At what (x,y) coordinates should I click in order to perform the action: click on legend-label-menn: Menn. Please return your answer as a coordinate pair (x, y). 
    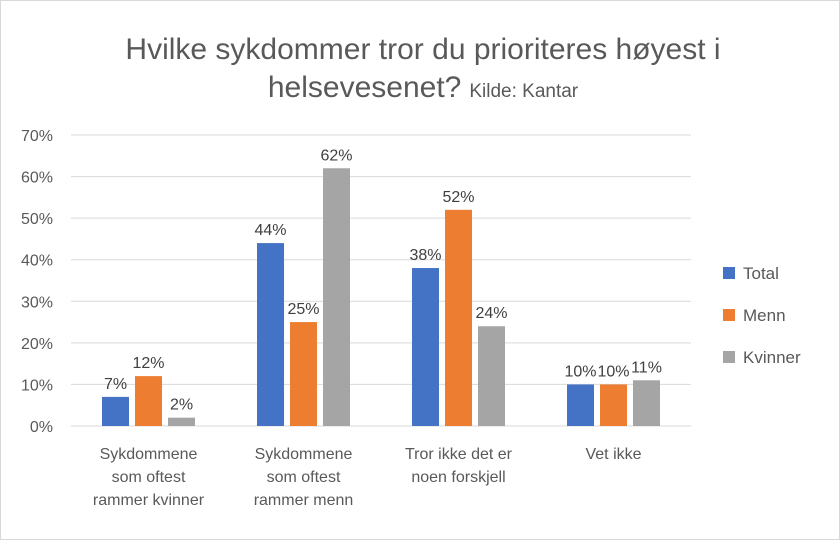
    Looking at the image, I should click on (764, 315).